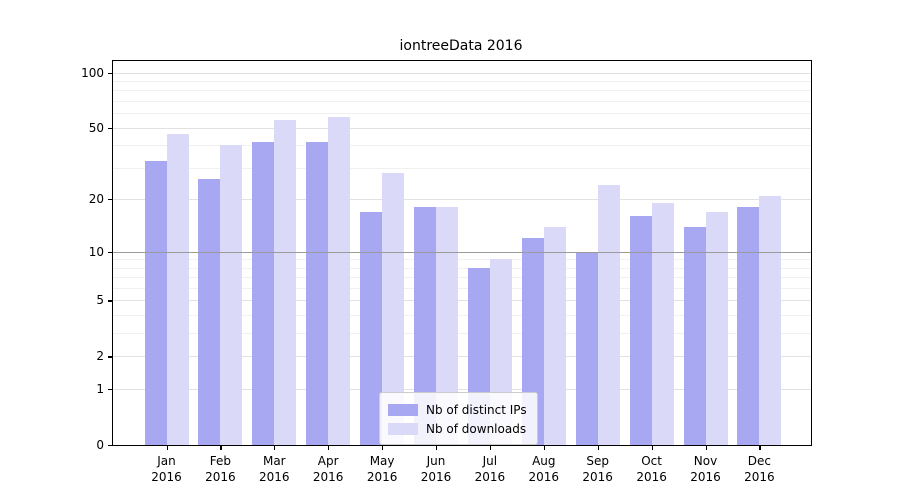 The image size is (900, 500). What do you see at coordinates (716, 328) in the screenshot?
I see `bar-nov-downloads` at bounding box center [716, 328].